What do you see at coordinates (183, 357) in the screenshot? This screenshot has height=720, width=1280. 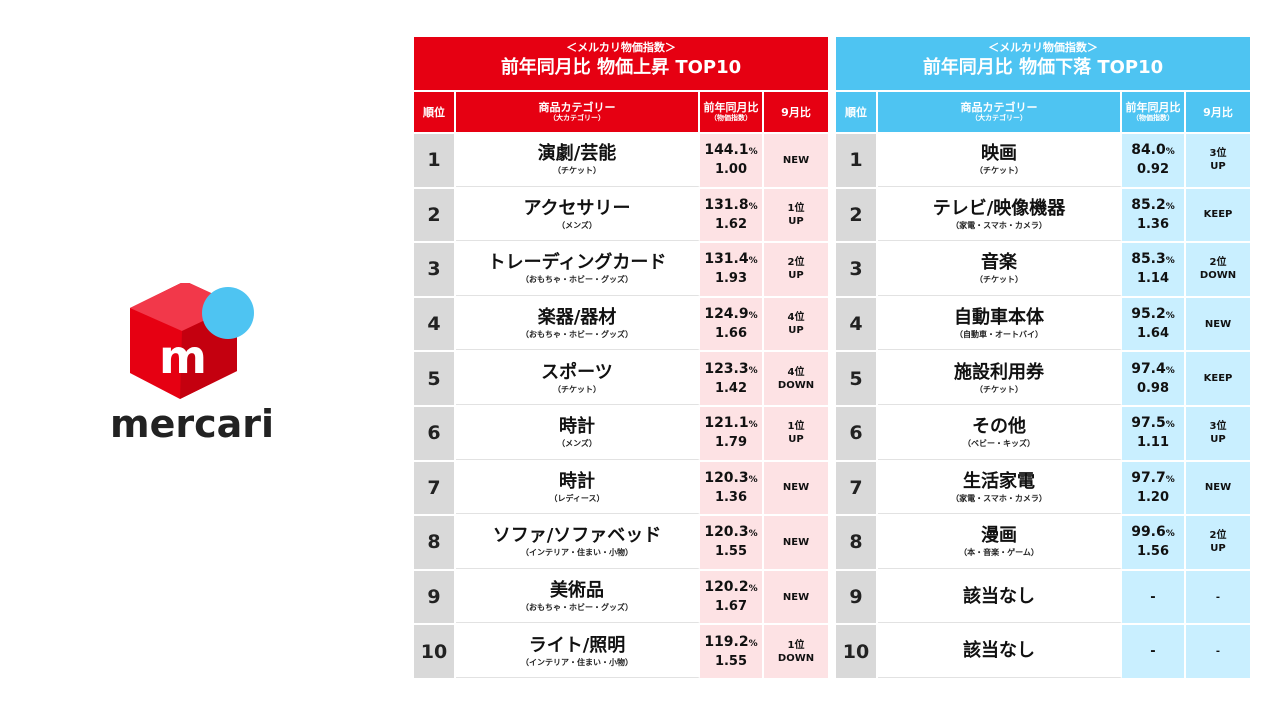 I see `logo-letter: m` at bounding box center [183, 357].